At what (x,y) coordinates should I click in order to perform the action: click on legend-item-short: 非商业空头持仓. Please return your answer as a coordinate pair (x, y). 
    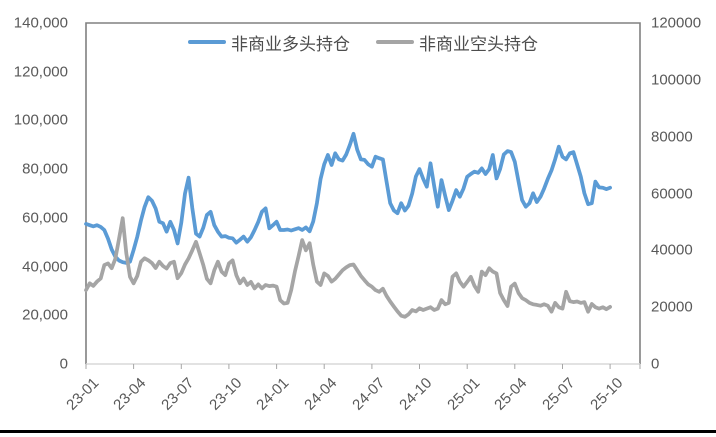
    Looking at the image, I should click on (457, 42).